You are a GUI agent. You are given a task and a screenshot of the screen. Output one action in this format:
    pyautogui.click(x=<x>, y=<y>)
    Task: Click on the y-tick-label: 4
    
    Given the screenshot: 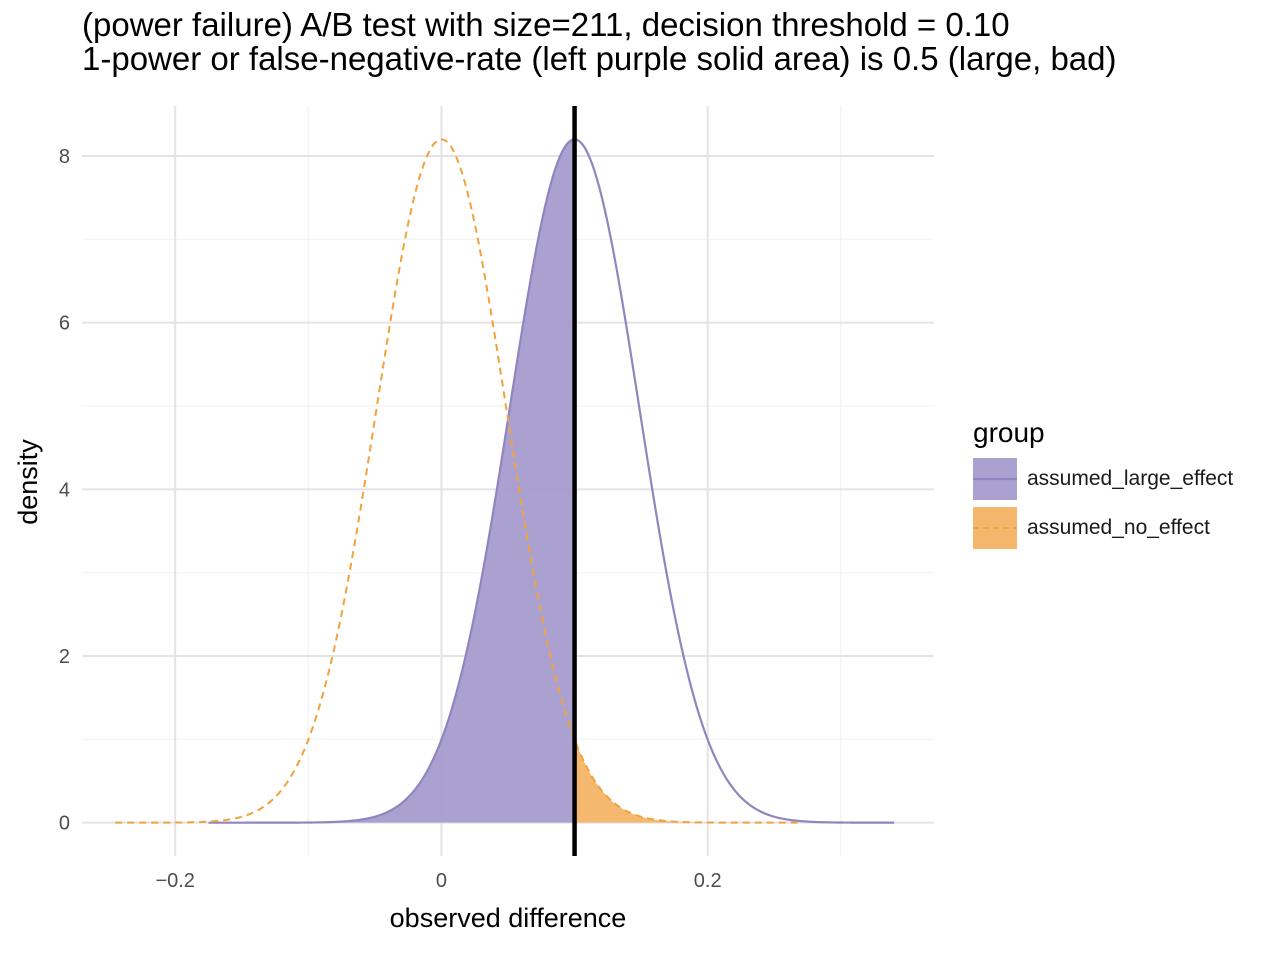 What is the action you would take?
    pyautogui.click(x=64, y=490)
    